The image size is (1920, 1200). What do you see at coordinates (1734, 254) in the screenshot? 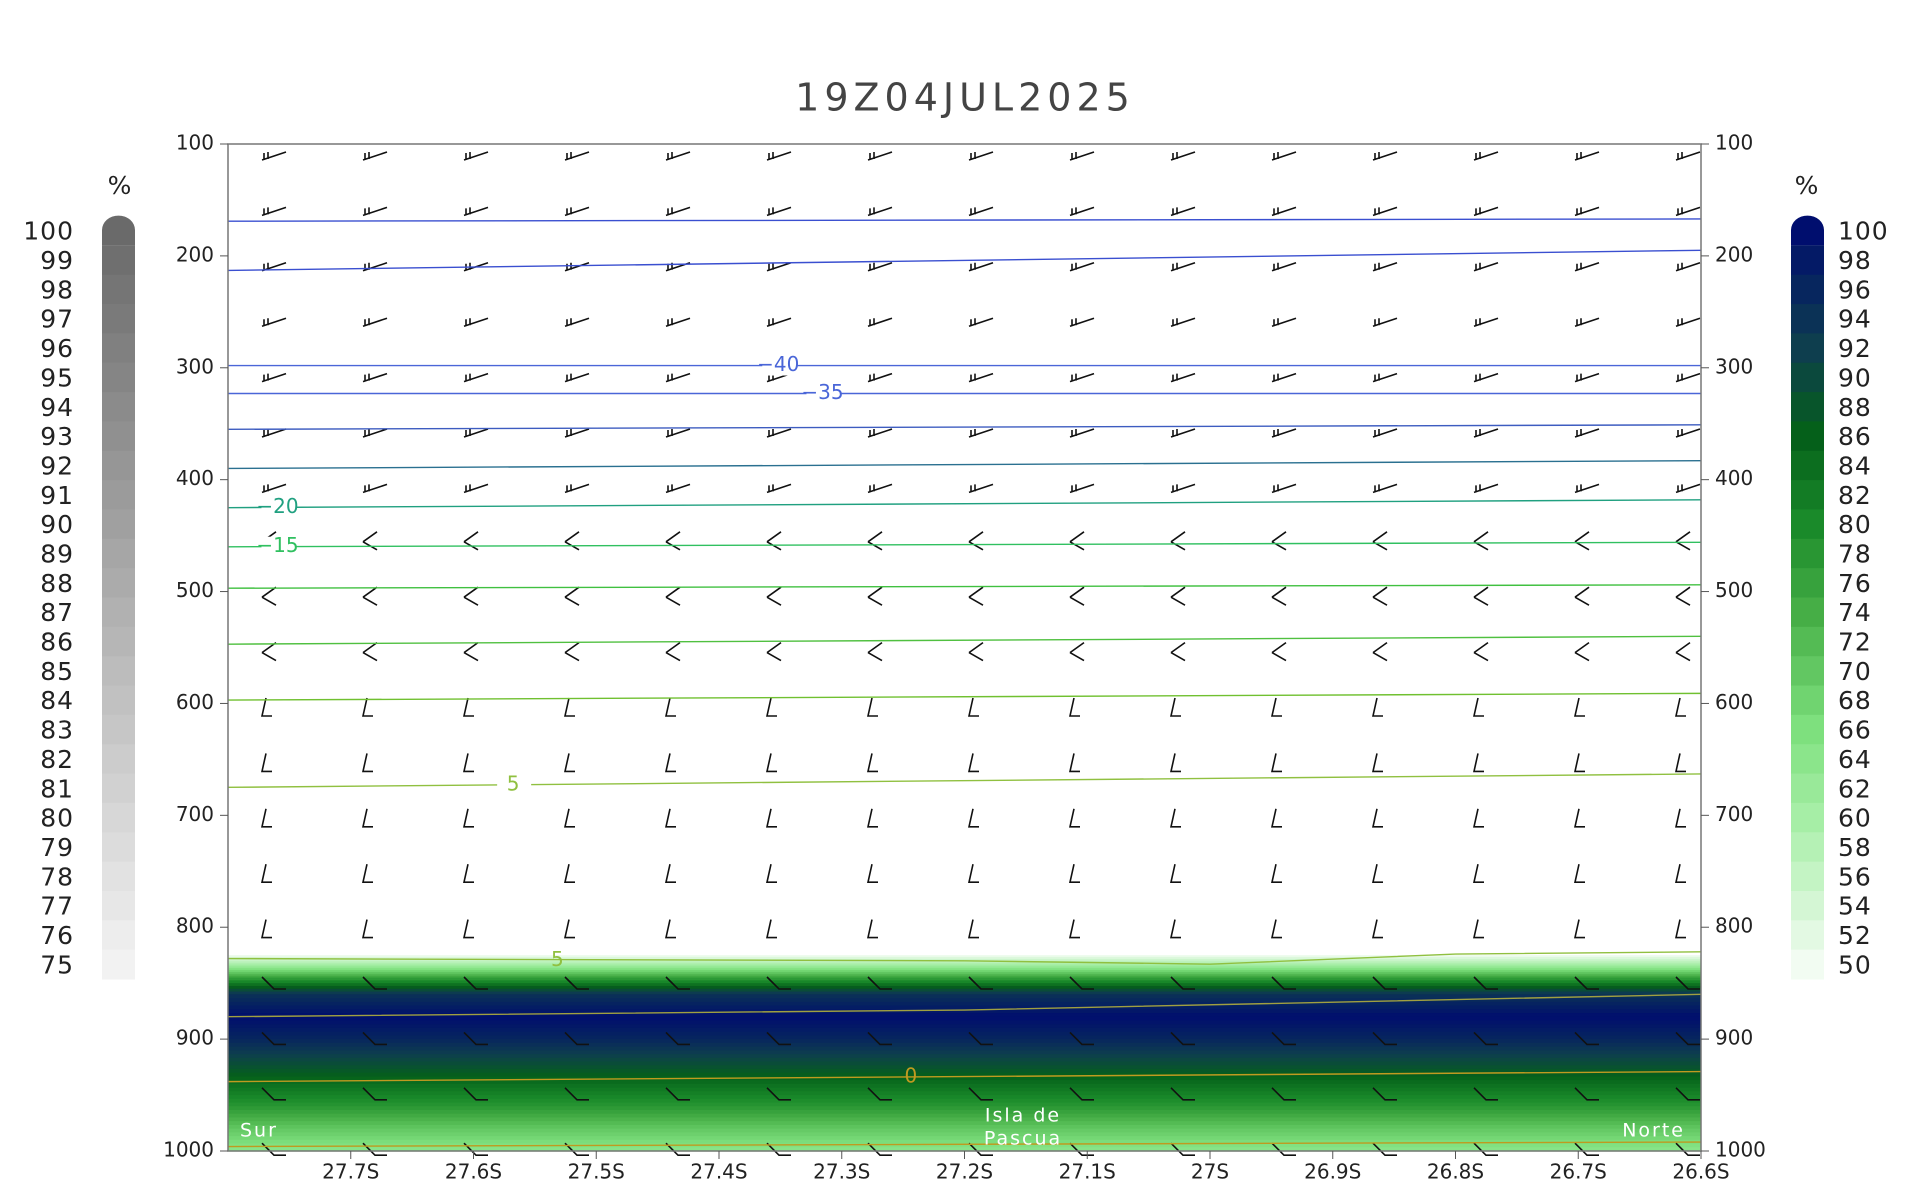
I see `y2-tick-label: 200` at bounding box center [1734, 254].